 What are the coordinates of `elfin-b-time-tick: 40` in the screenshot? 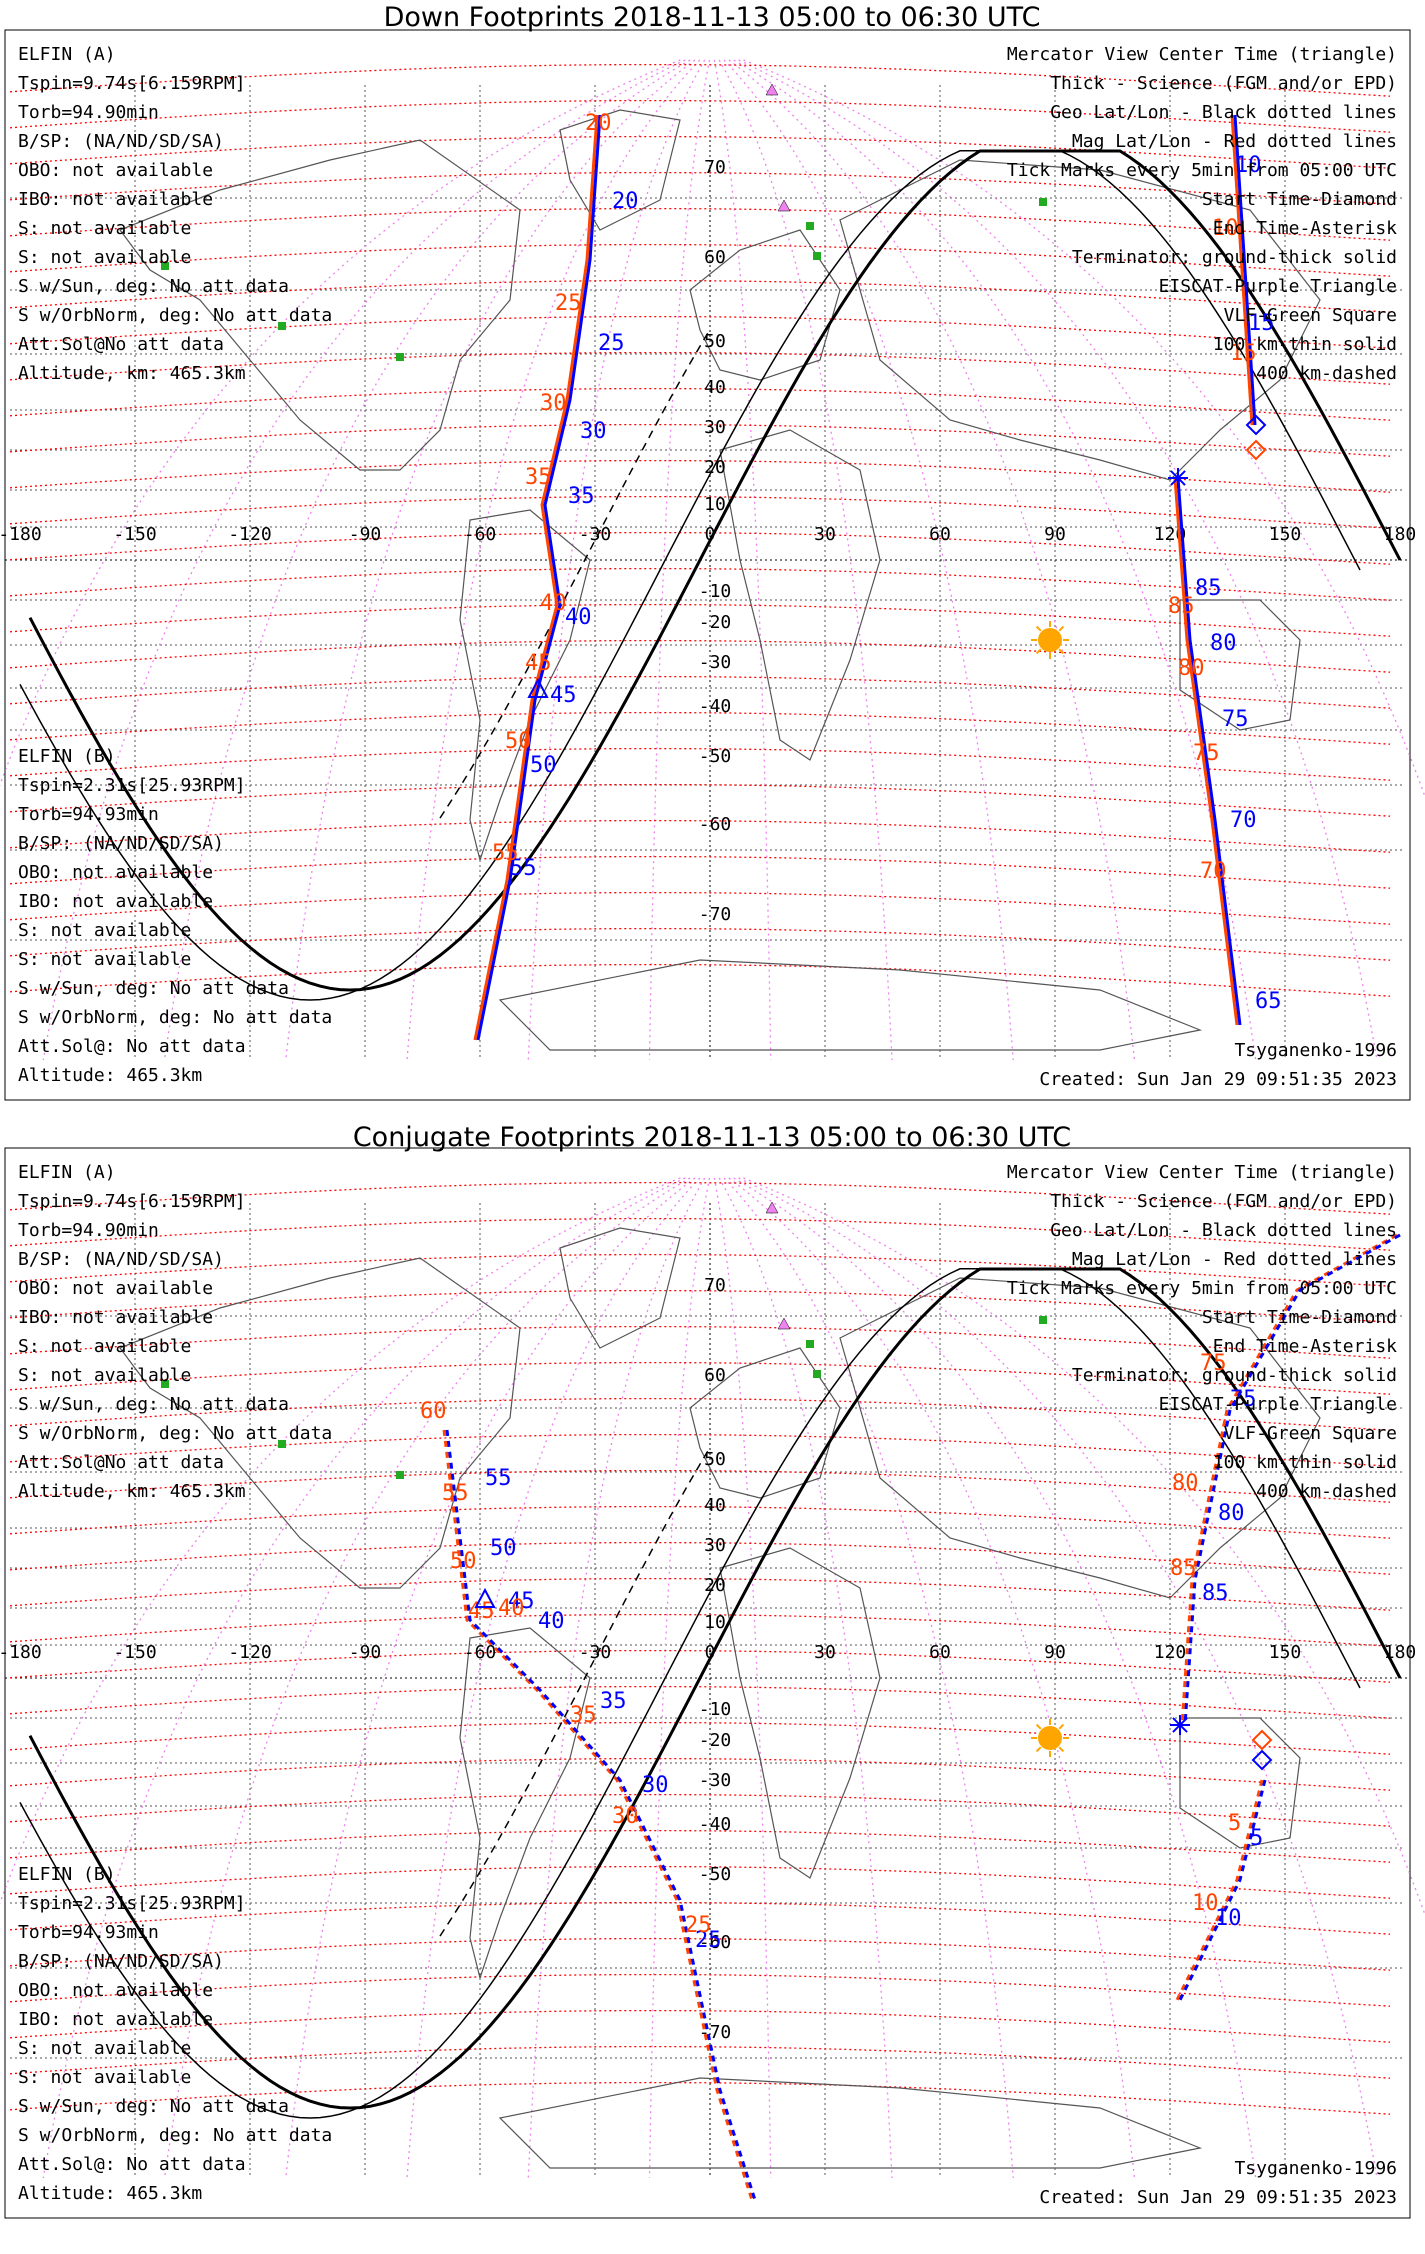 It's located at (511, 1608).